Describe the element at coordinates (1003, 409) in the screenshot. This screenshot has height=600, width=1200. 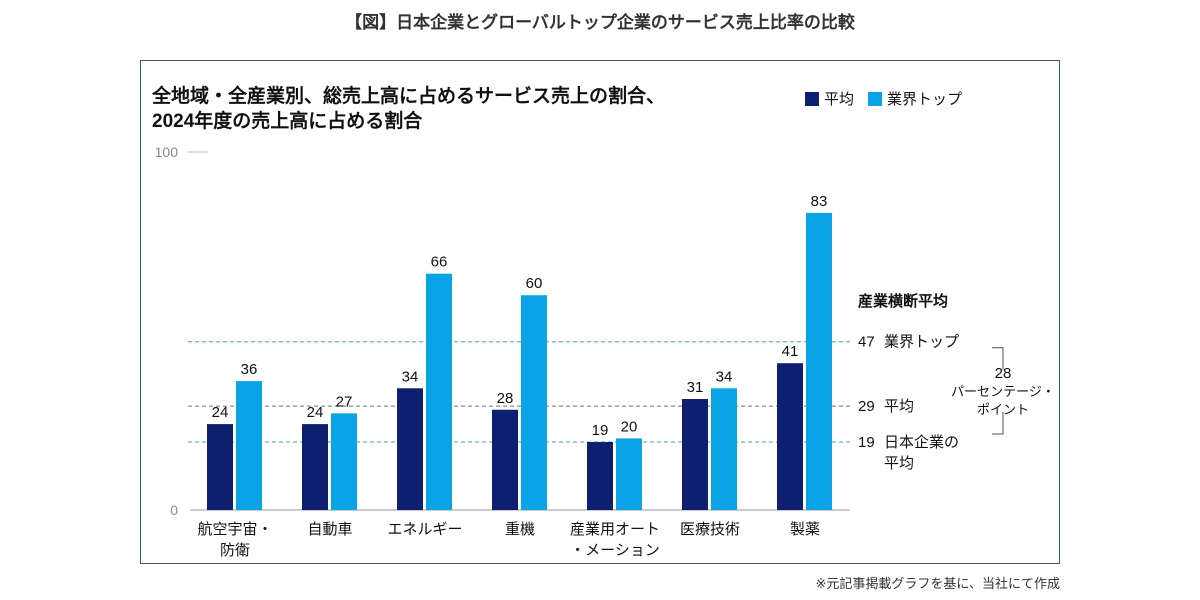
I see `gap-annotation: ポイント` at that location.